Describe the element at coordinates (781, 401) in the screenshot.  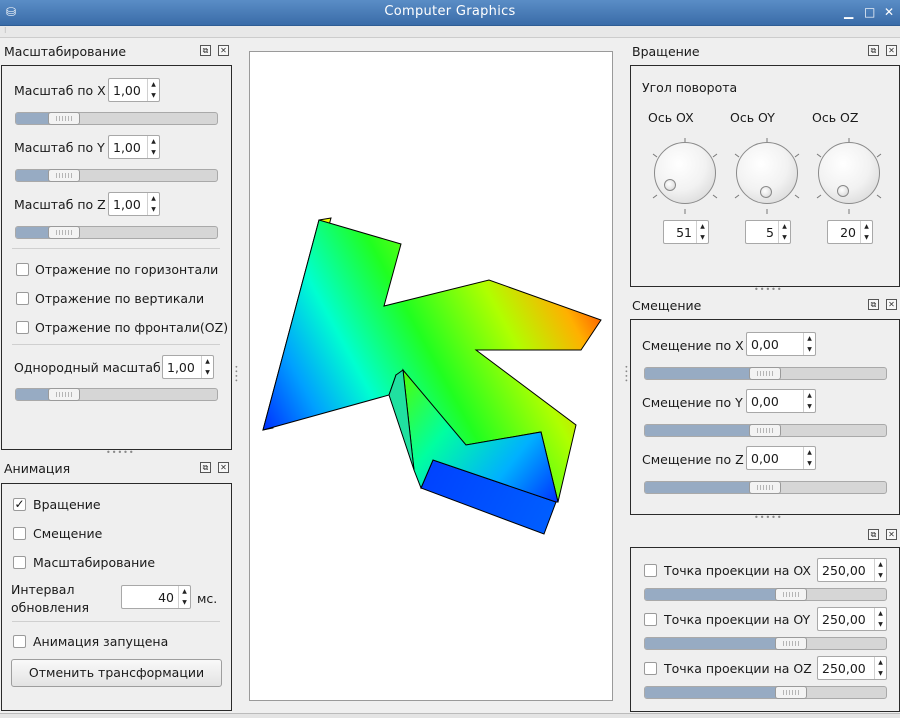
I see `translation-y-spinbox: 0,00 ▲ ▼` at that location.